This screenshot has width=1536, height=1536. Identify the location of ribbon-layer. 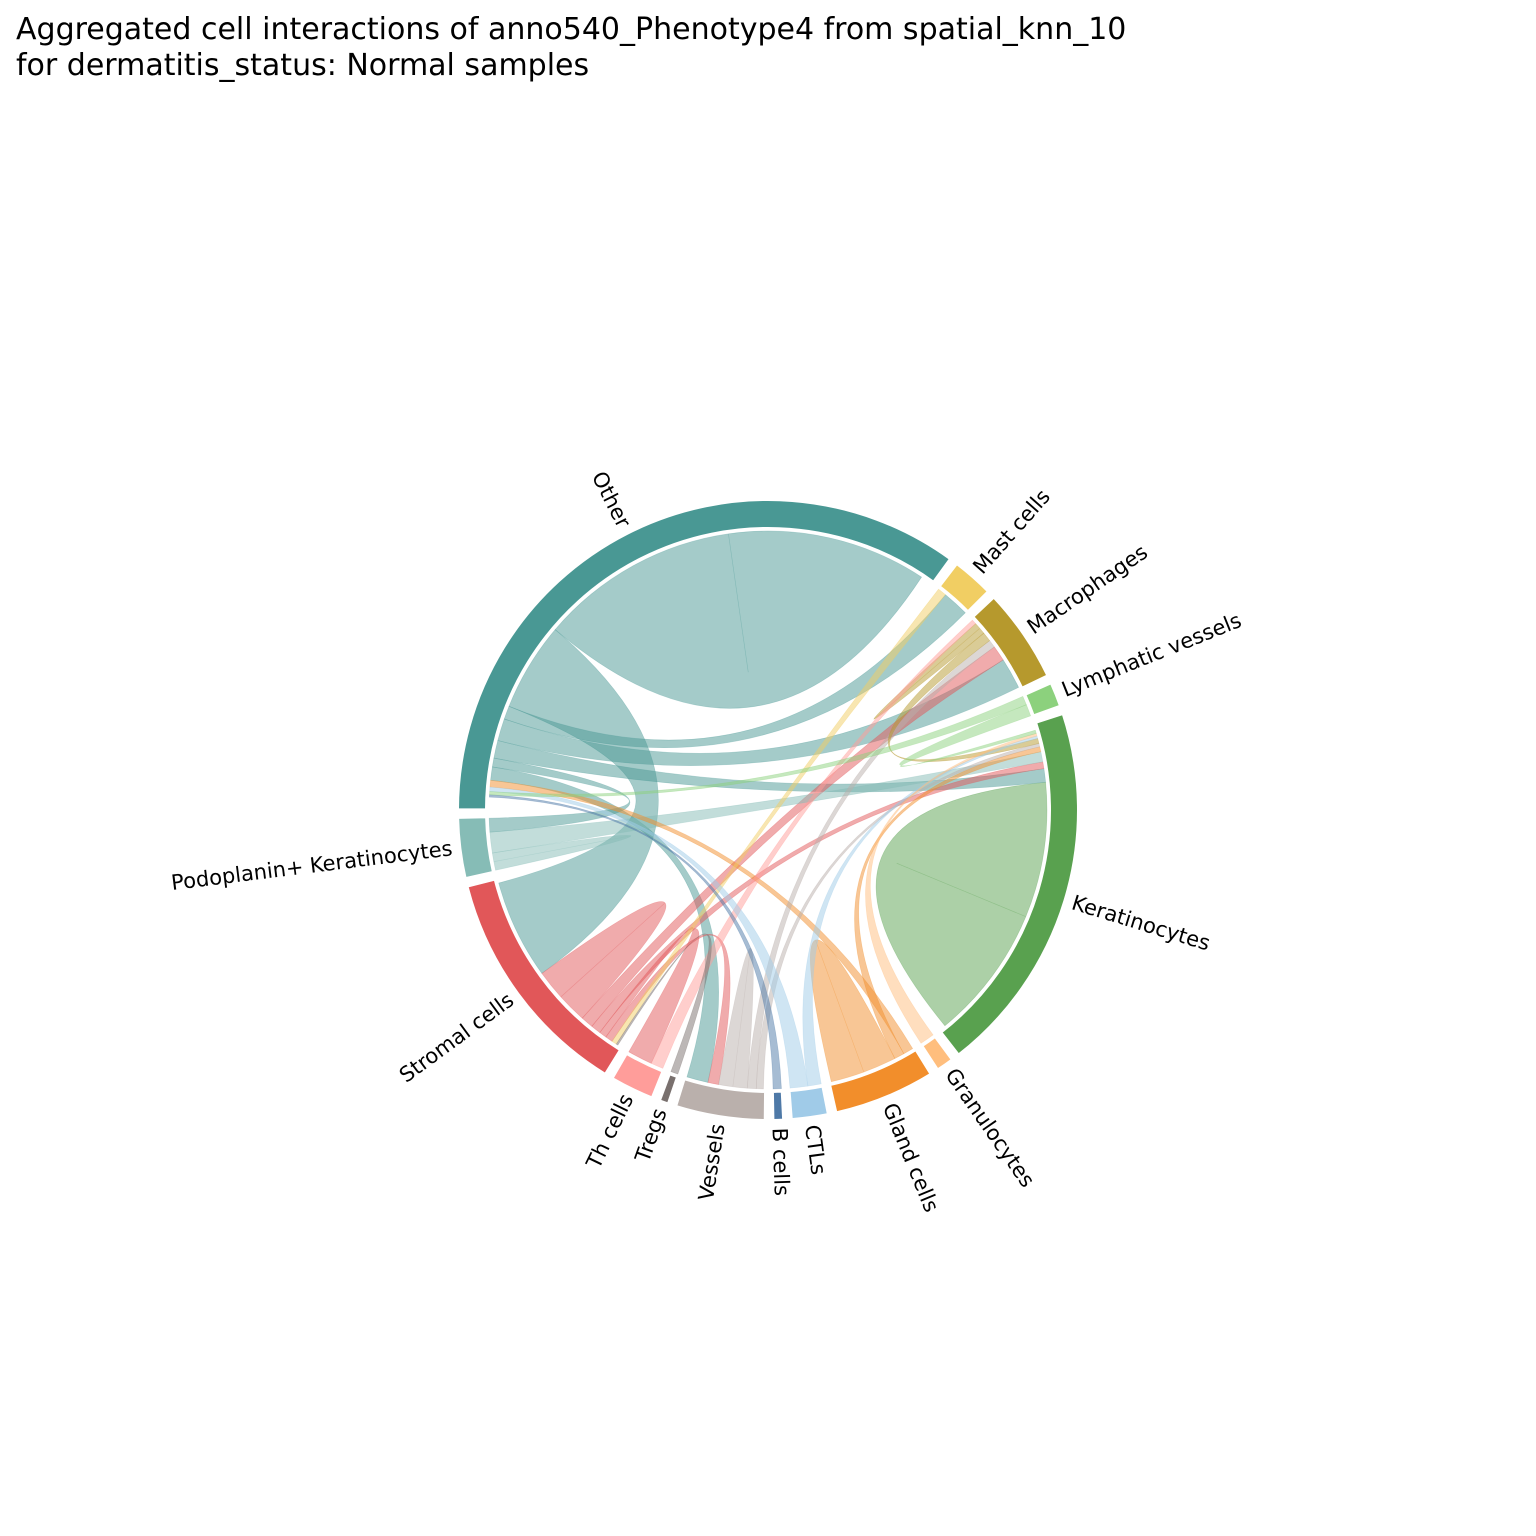
(768, 810).